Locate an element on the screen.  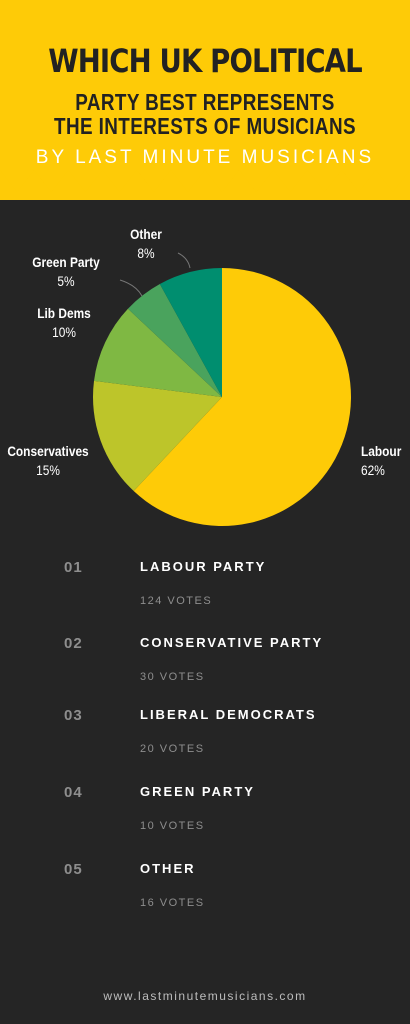
party-name: GREEN PARTY is located at coordinates (197, 791).